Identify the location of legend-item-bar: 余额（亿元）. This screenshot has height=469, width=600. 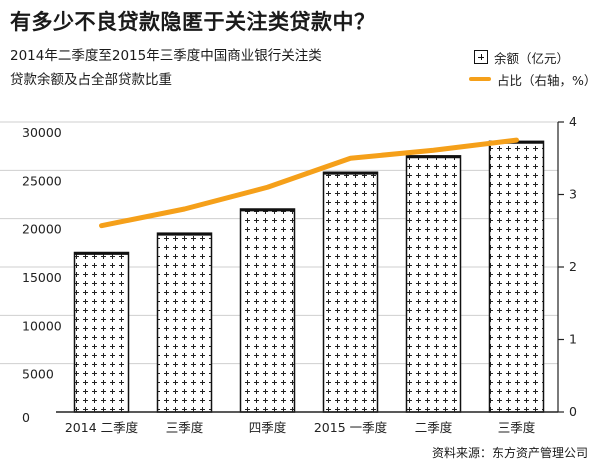
(535, 57).